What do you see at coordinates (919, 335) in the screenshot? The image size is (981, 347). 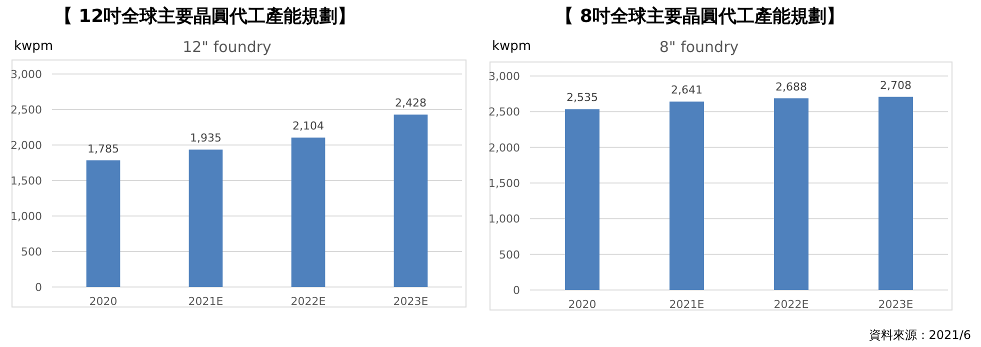 I see `source-note: 資料來源：2021/6` at bounding box center [919, 335].